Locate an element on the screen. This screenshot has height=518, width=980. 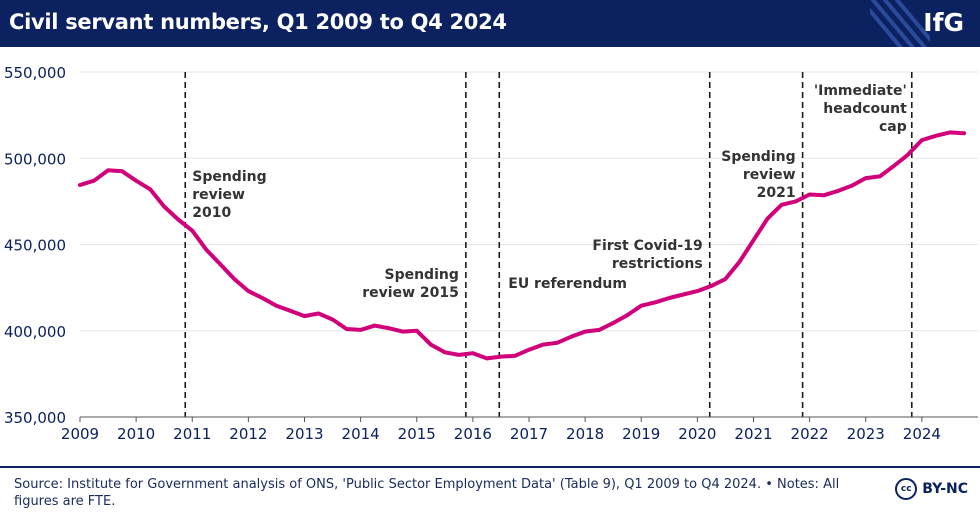
x-tick-label: 2012 is located at coordinates (248, 434).